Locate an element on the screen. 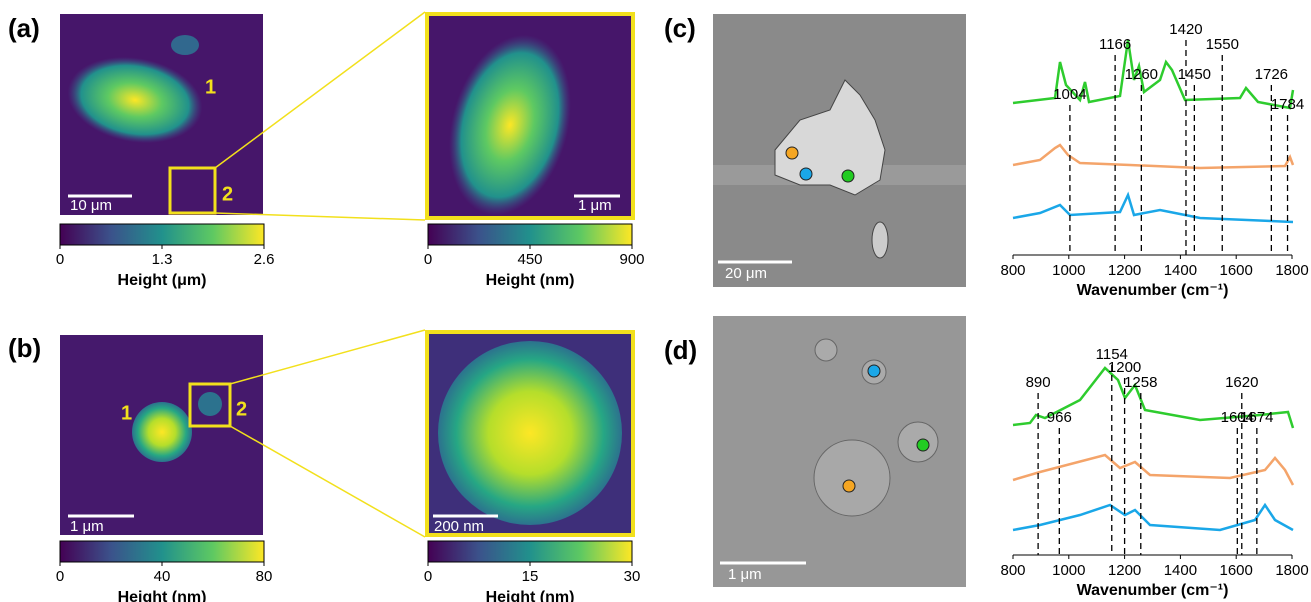 Image resolution: width=1311 pixels, height=602 pixels. peak-label: 1260 is located at coordinates (1141, 74).